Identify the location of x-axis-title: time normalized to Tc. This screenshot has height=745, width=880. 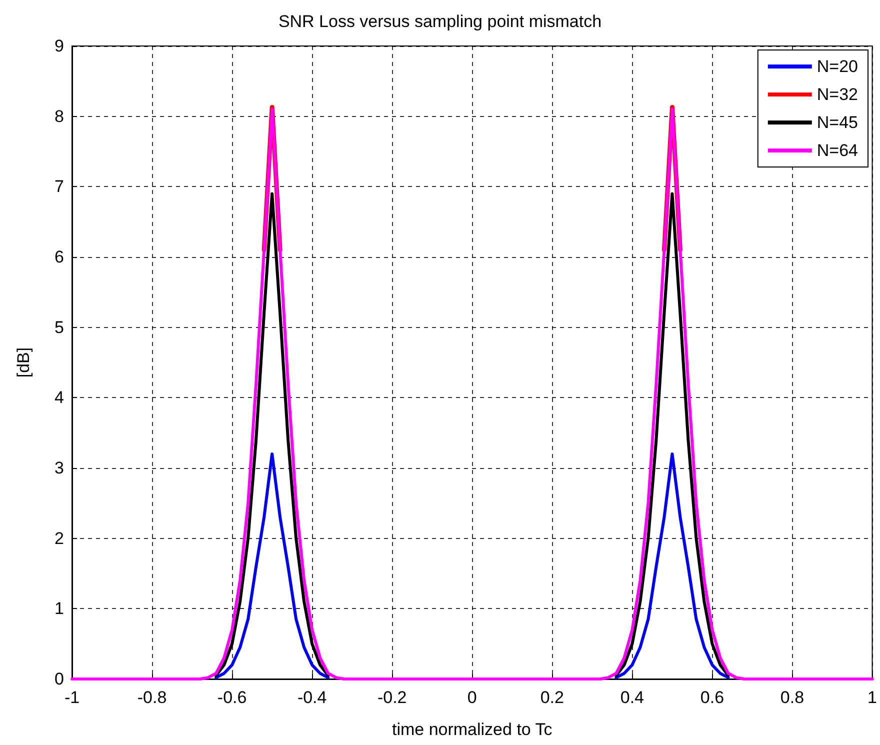
(472, 729).